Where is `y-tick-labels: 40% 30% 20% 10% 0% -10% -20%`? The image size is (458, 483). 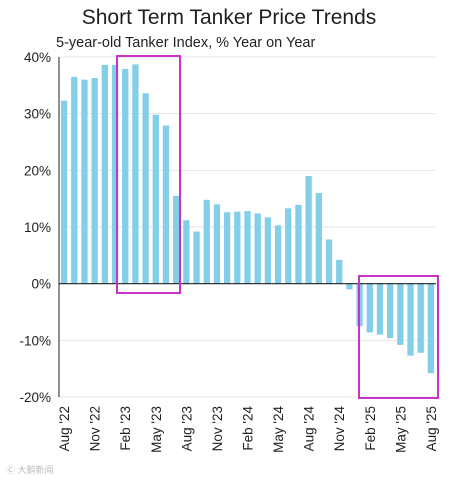 y-tick-labels: 40% 30% 20% 10% 0% -10% -20% is located at coordinates (35, 227).